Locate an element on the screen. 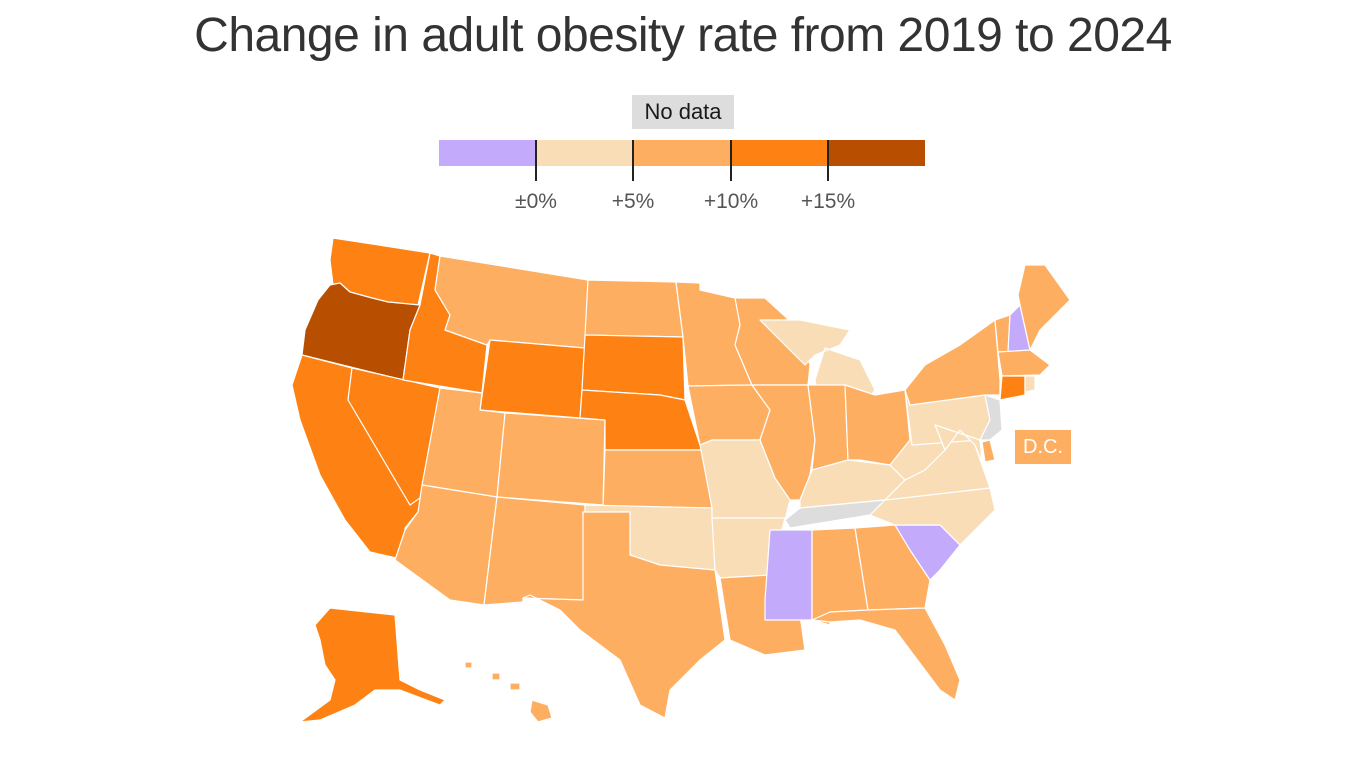  state-fl is located at coordinates (886, 654).